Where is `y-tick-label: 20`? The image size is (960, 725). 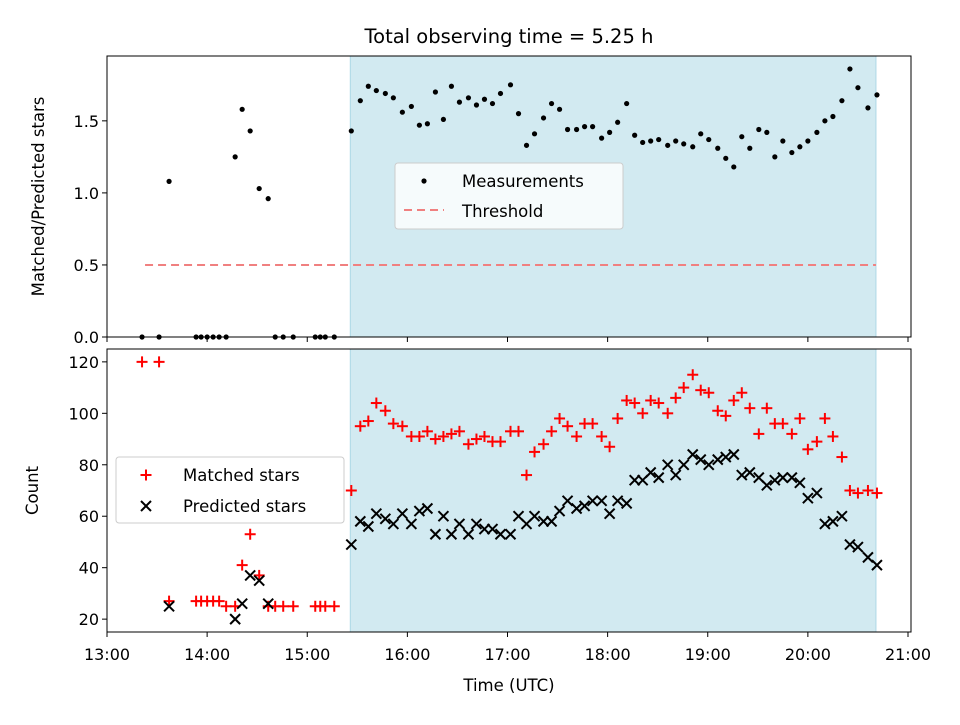
y-tick-label: 20 is located at coordinates (89, 619).